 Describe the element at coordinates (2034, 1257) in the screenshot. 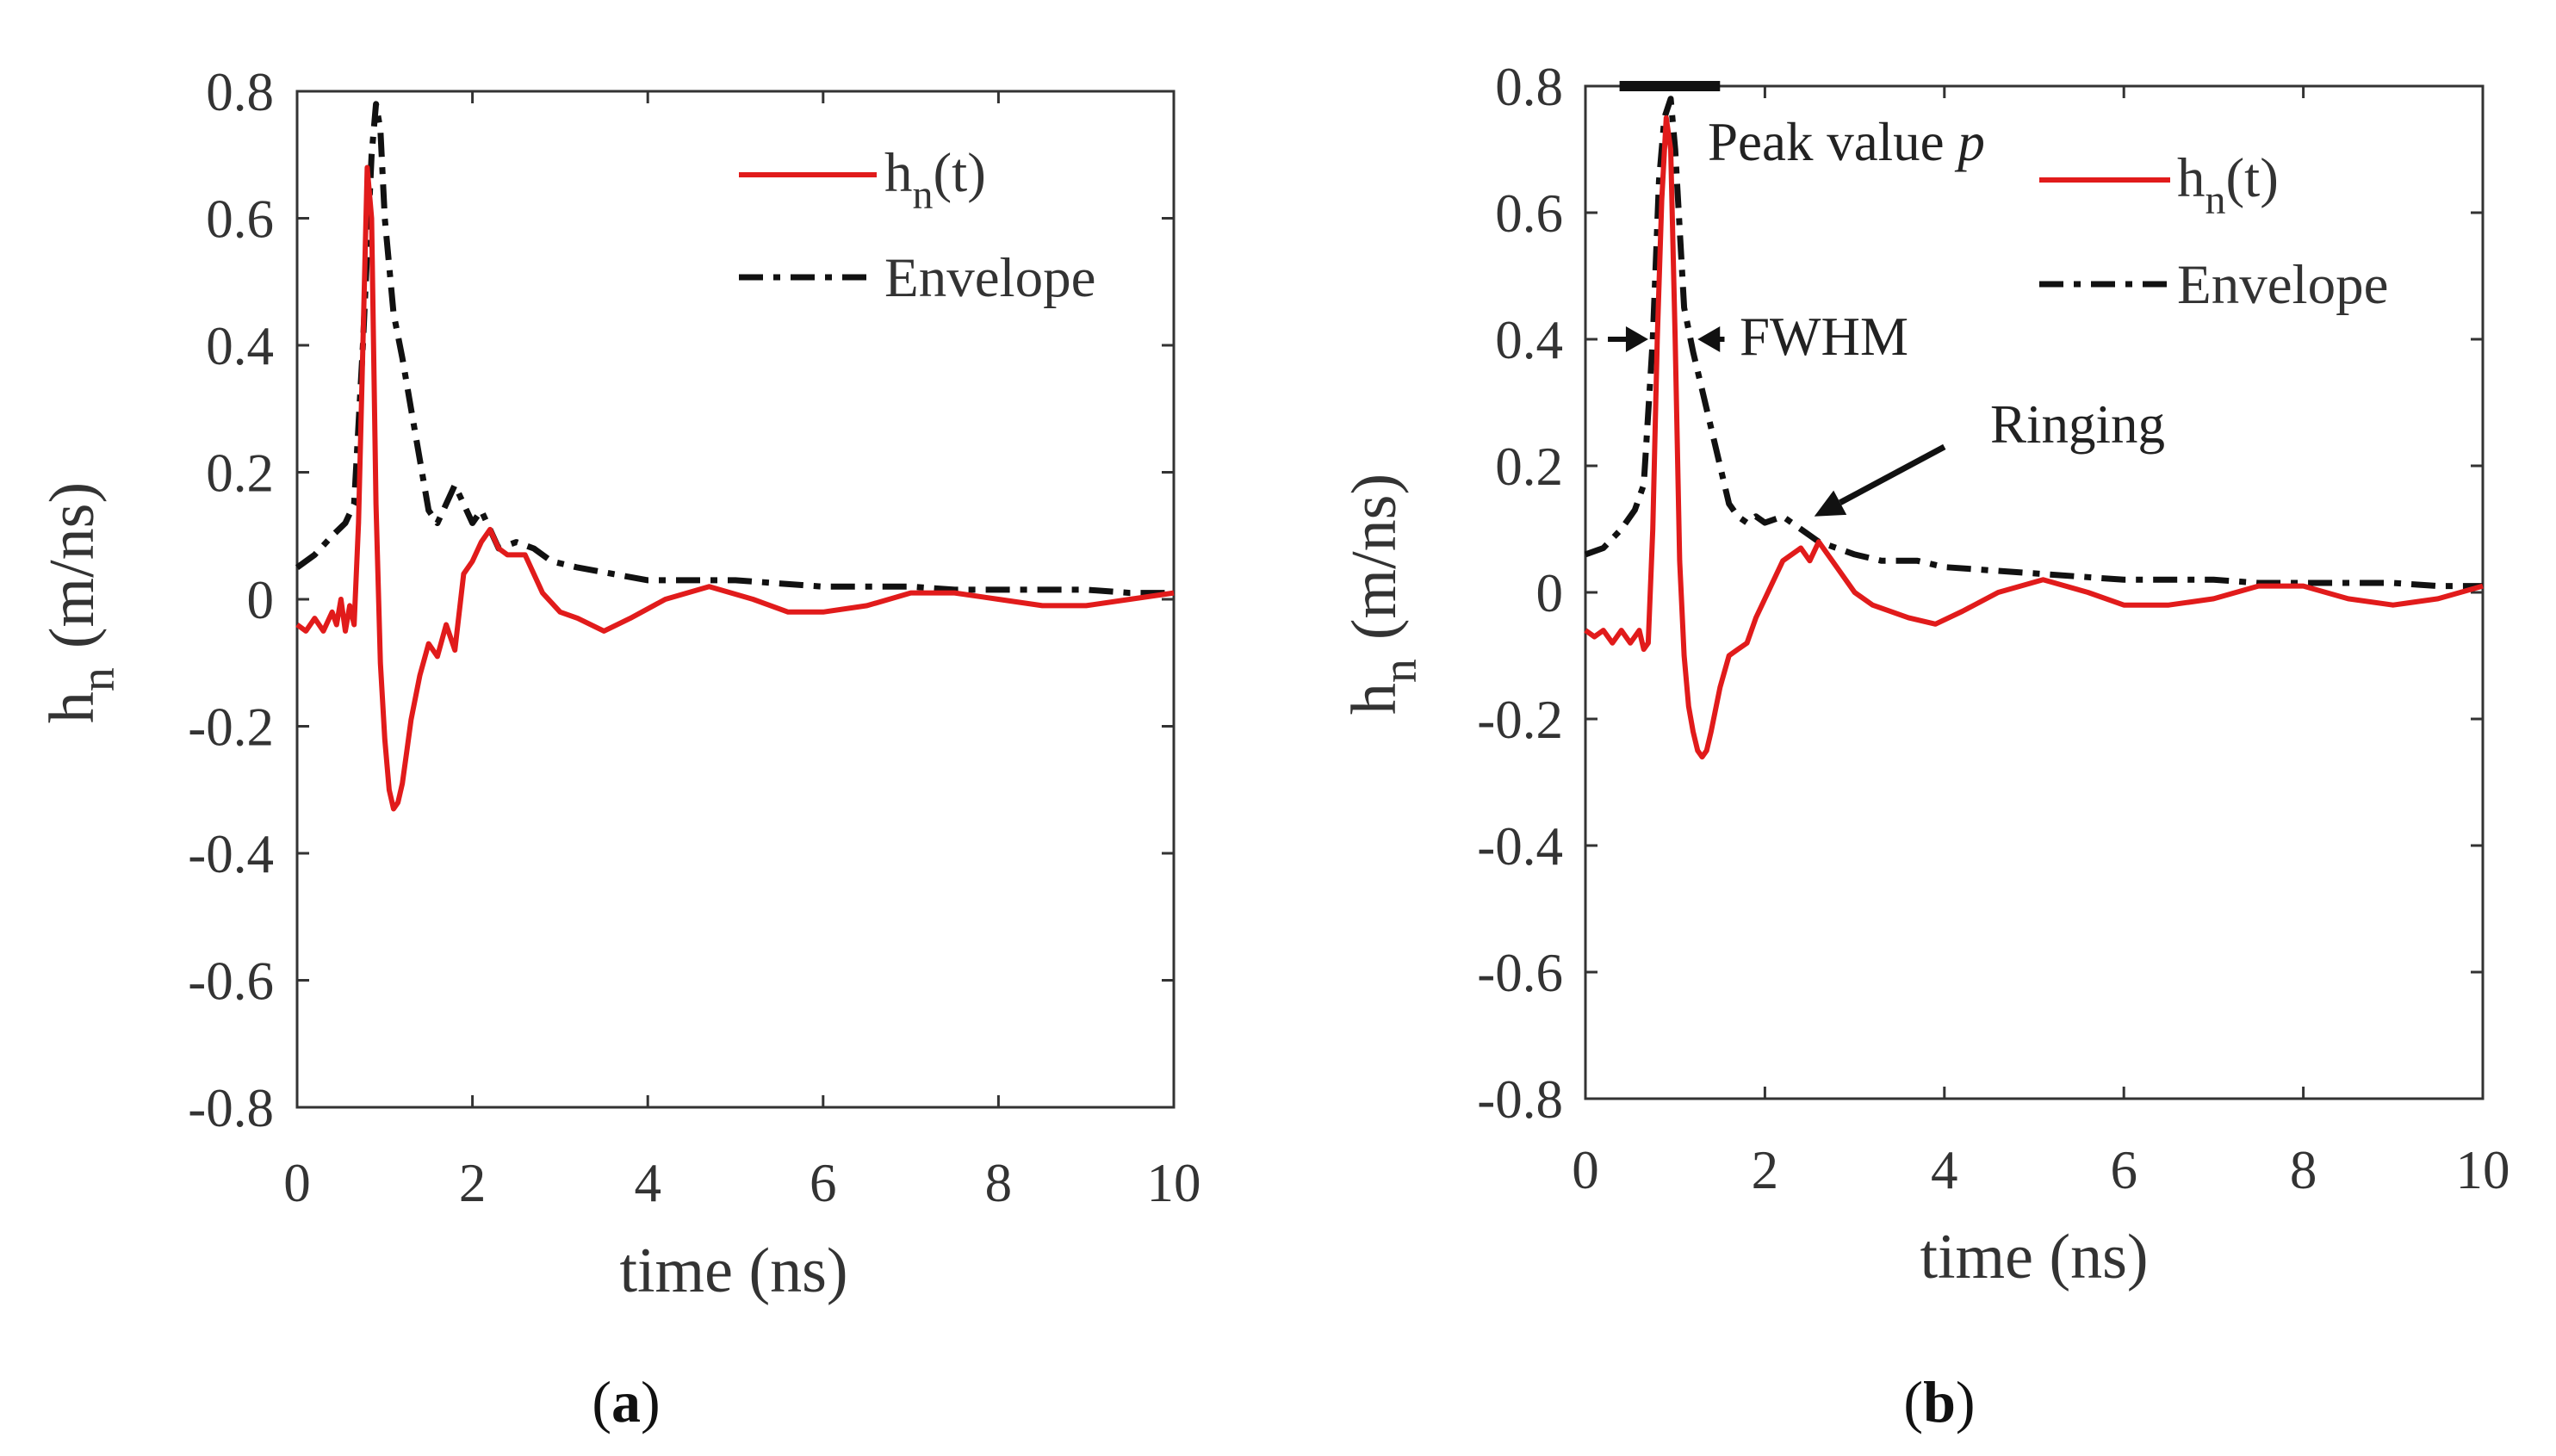

I see `x-axis-title-b: time (ns)` at that location.